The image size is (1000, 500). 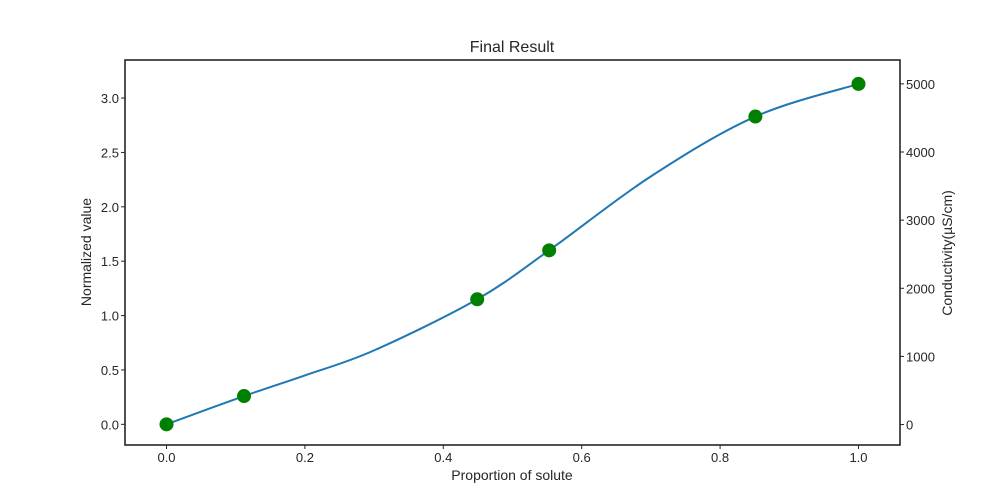 What do you see at coordinates (443, 457) in the screenshot?
I see `x-tick-label: 0.4` at bounding box center [443, 457].